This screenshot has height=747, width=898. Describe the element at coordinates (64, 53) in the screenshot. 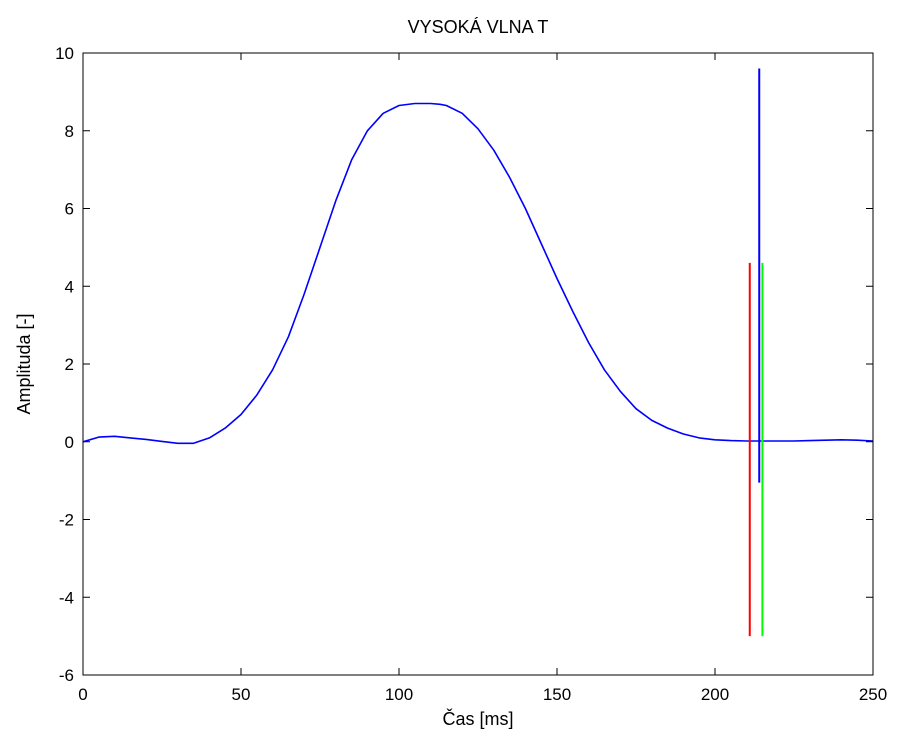

I see `y-tick-label: 10` at that location.